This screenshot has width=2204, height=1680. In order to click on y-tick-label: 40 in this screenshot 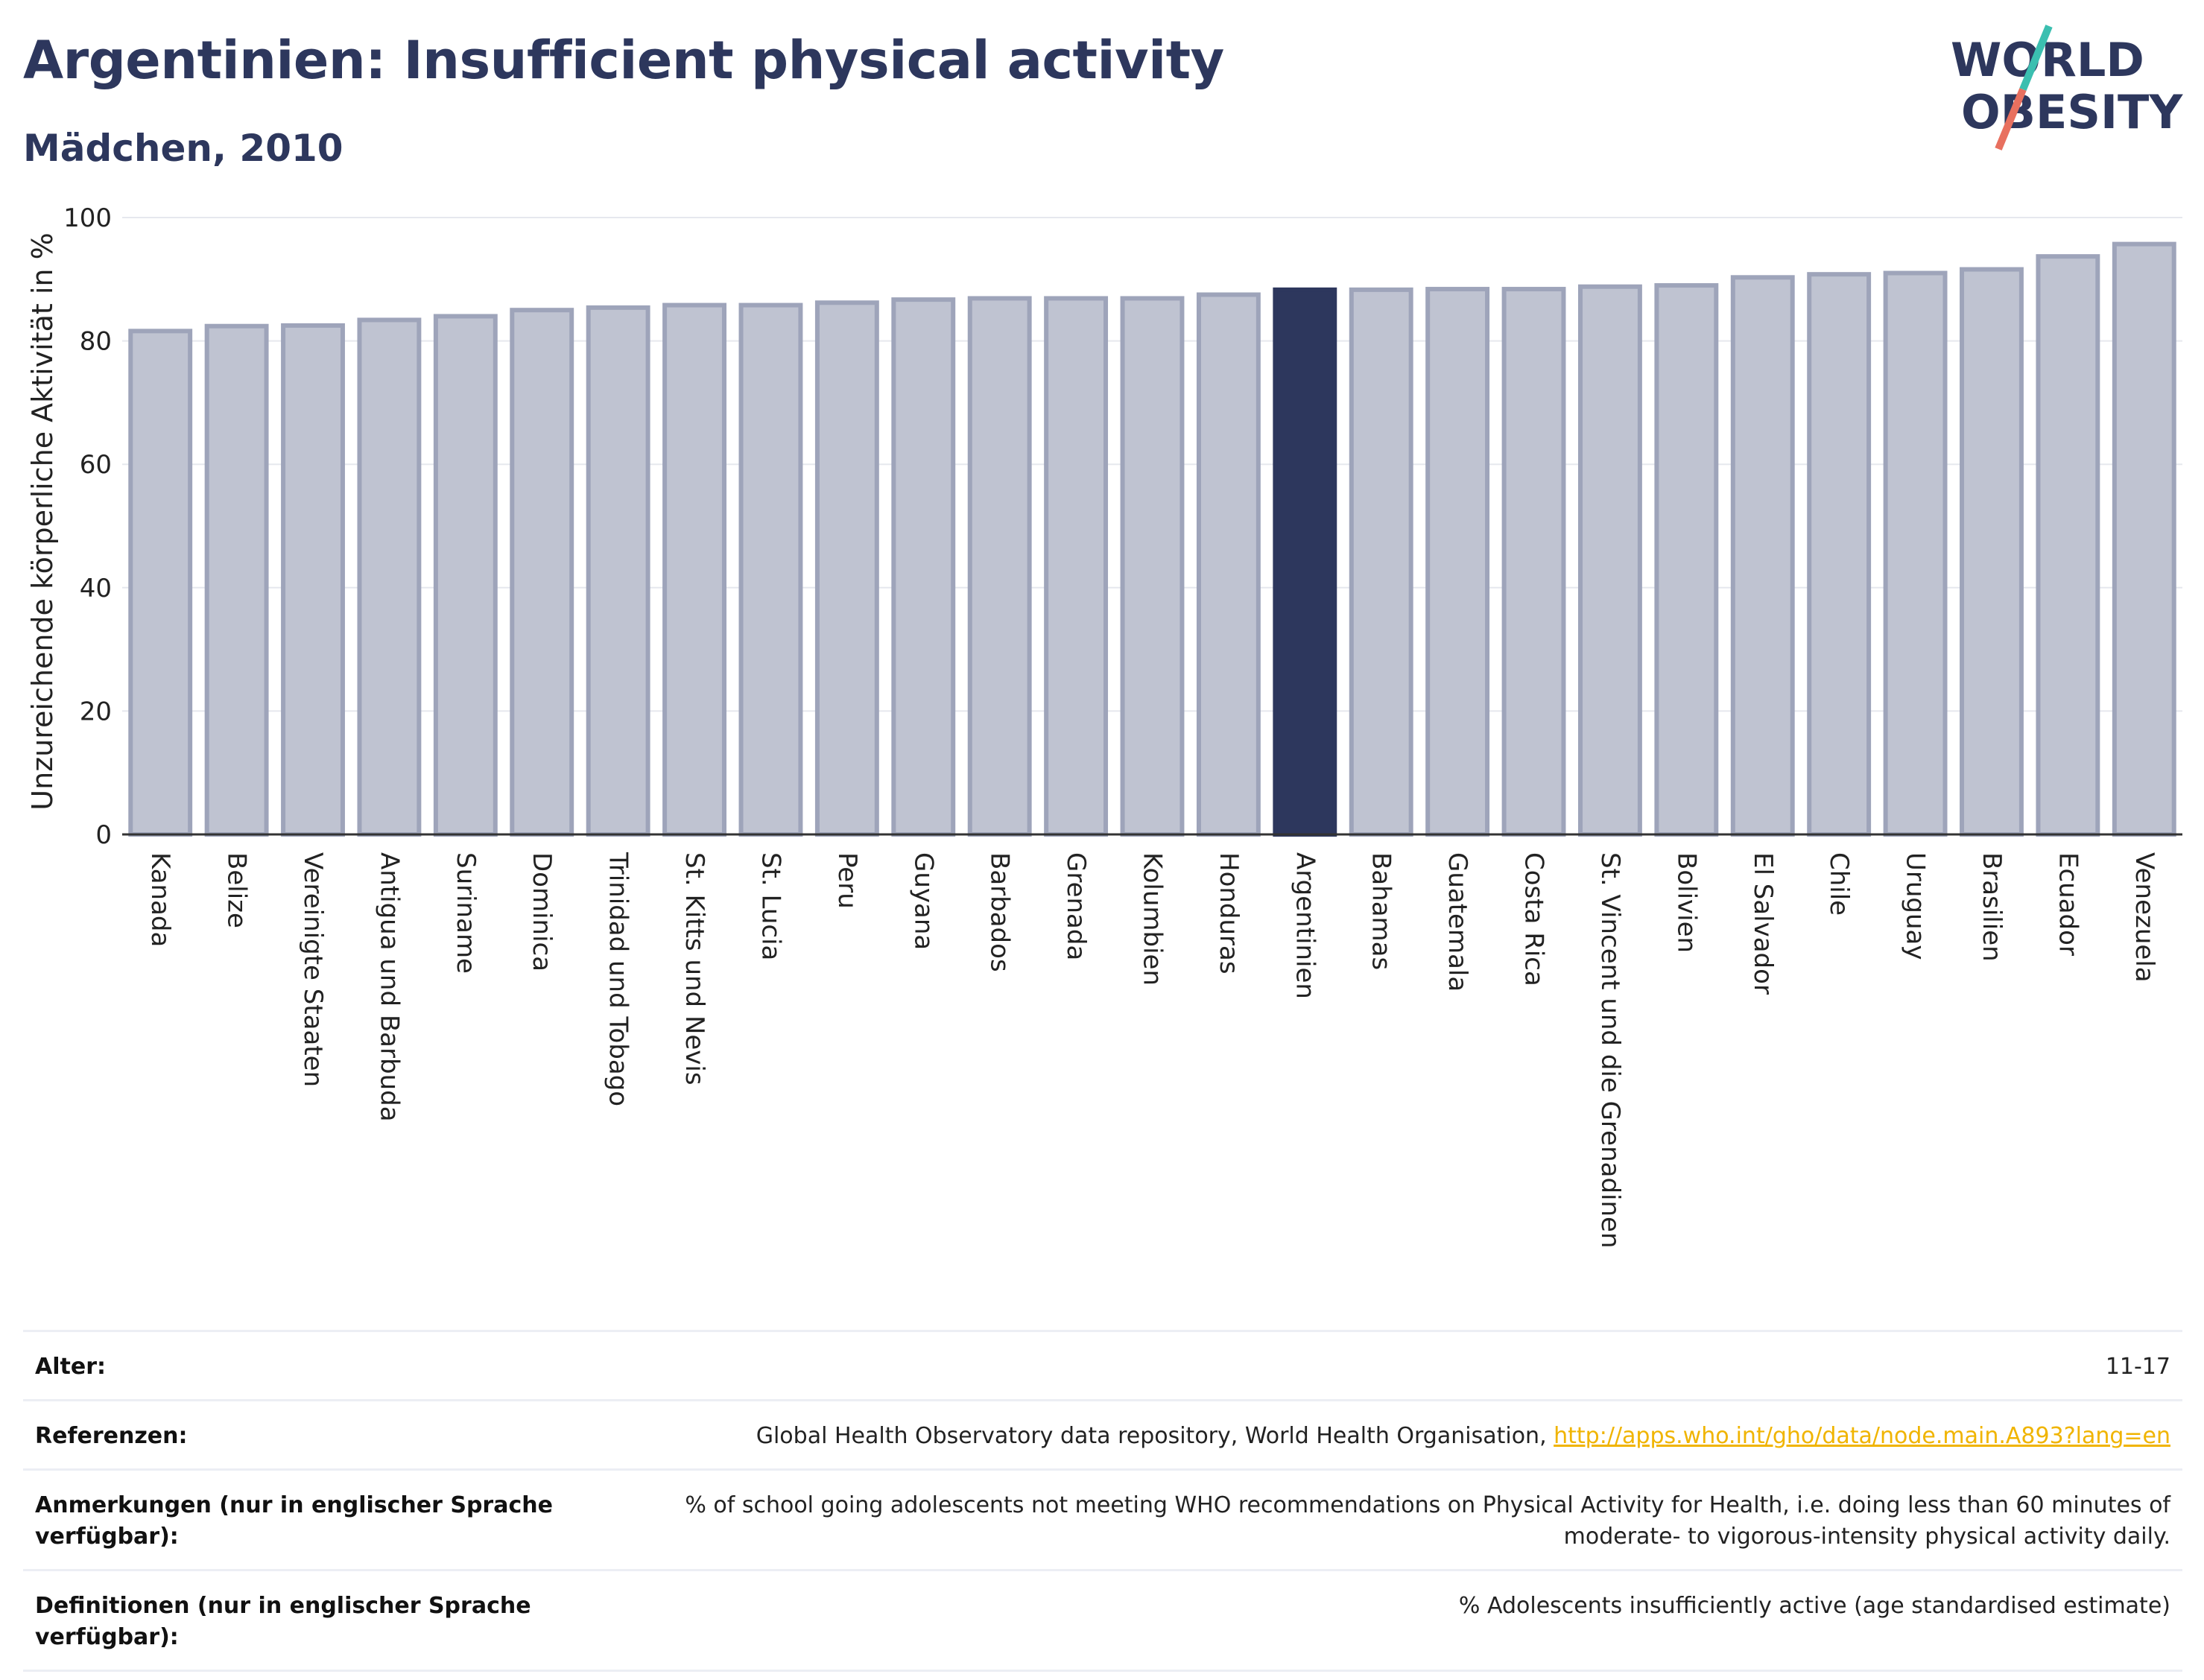, I will do `click(96, 588)`.